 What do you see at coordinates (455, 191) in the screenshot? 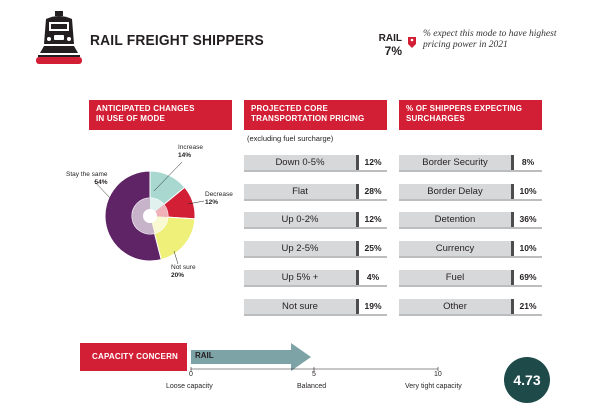
I see `surcharge-bar-label: Border Delay` at bounding box center [455, 191].